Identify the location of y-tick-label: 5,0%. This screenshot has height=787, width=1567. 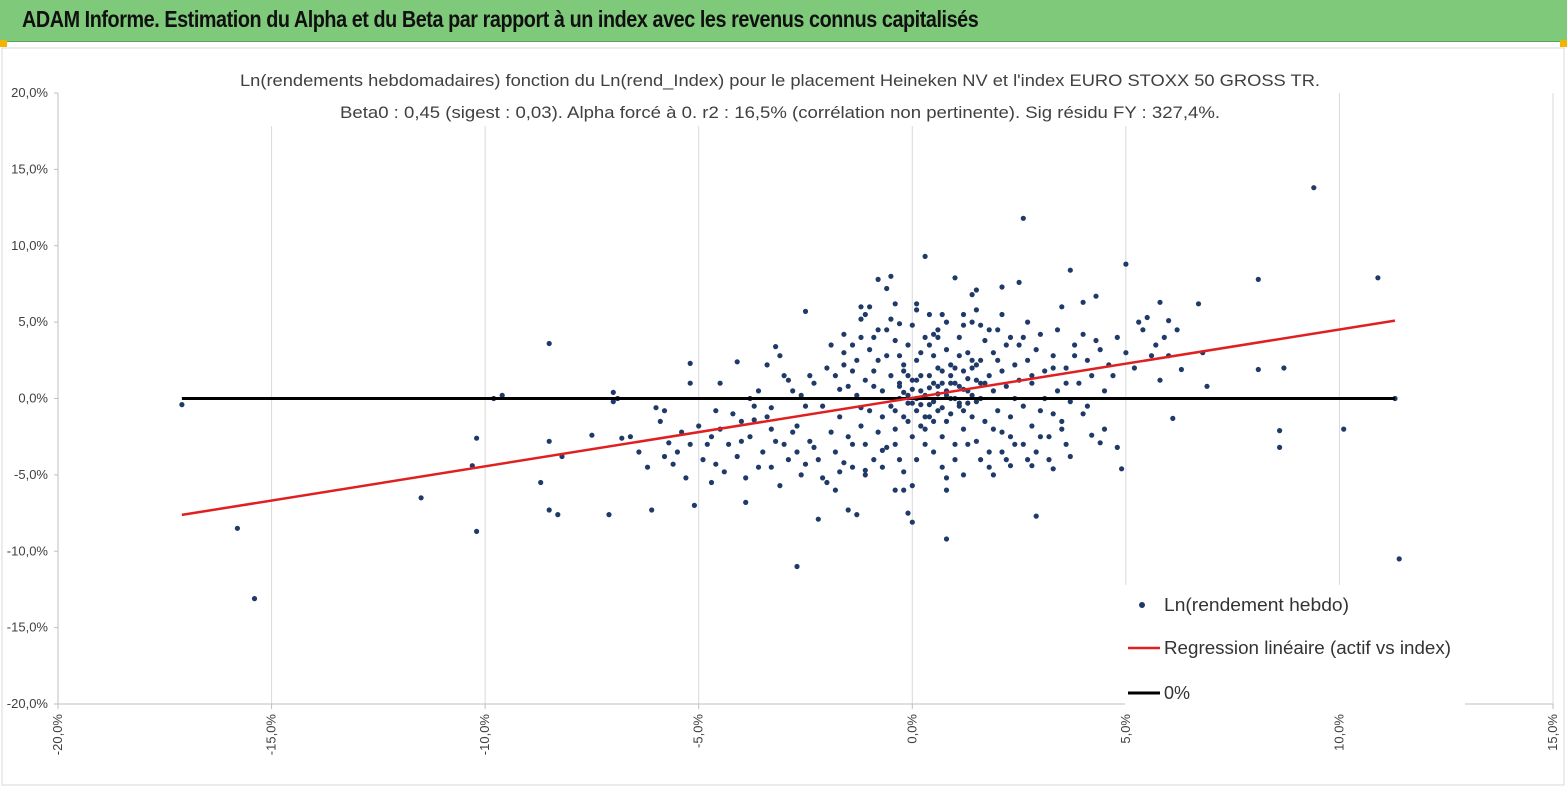
(33, 321).